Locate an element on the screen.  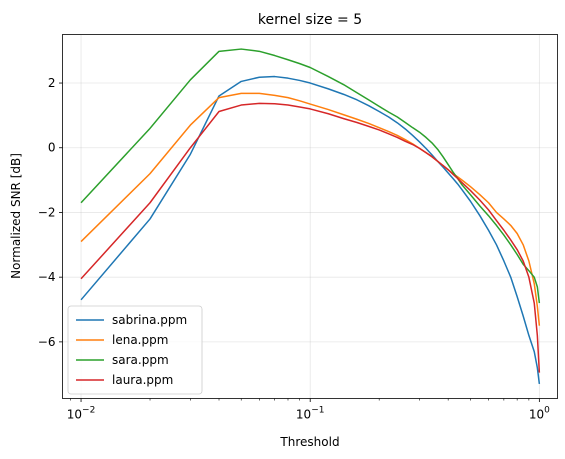
legend: sabrina.ppm lena.ppm sara.ppm laura.ppm is located at coordinates (135, 350).